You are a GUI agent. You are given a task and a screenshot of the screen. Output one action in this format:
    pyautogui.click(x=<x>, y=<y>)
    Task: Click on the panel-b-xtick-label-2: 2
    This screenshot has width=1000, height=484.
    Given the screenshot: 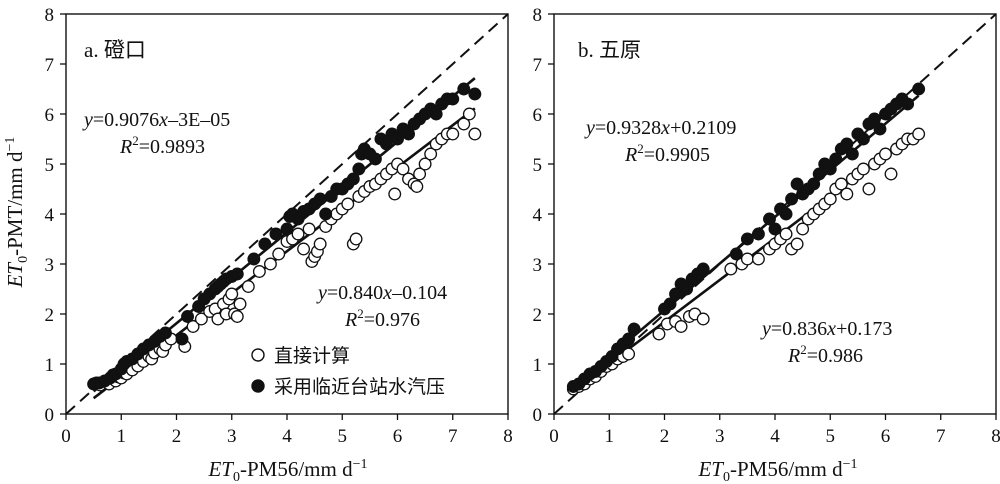 What is the action you would take?
    pyautogui.click(x=665, y=436)
    